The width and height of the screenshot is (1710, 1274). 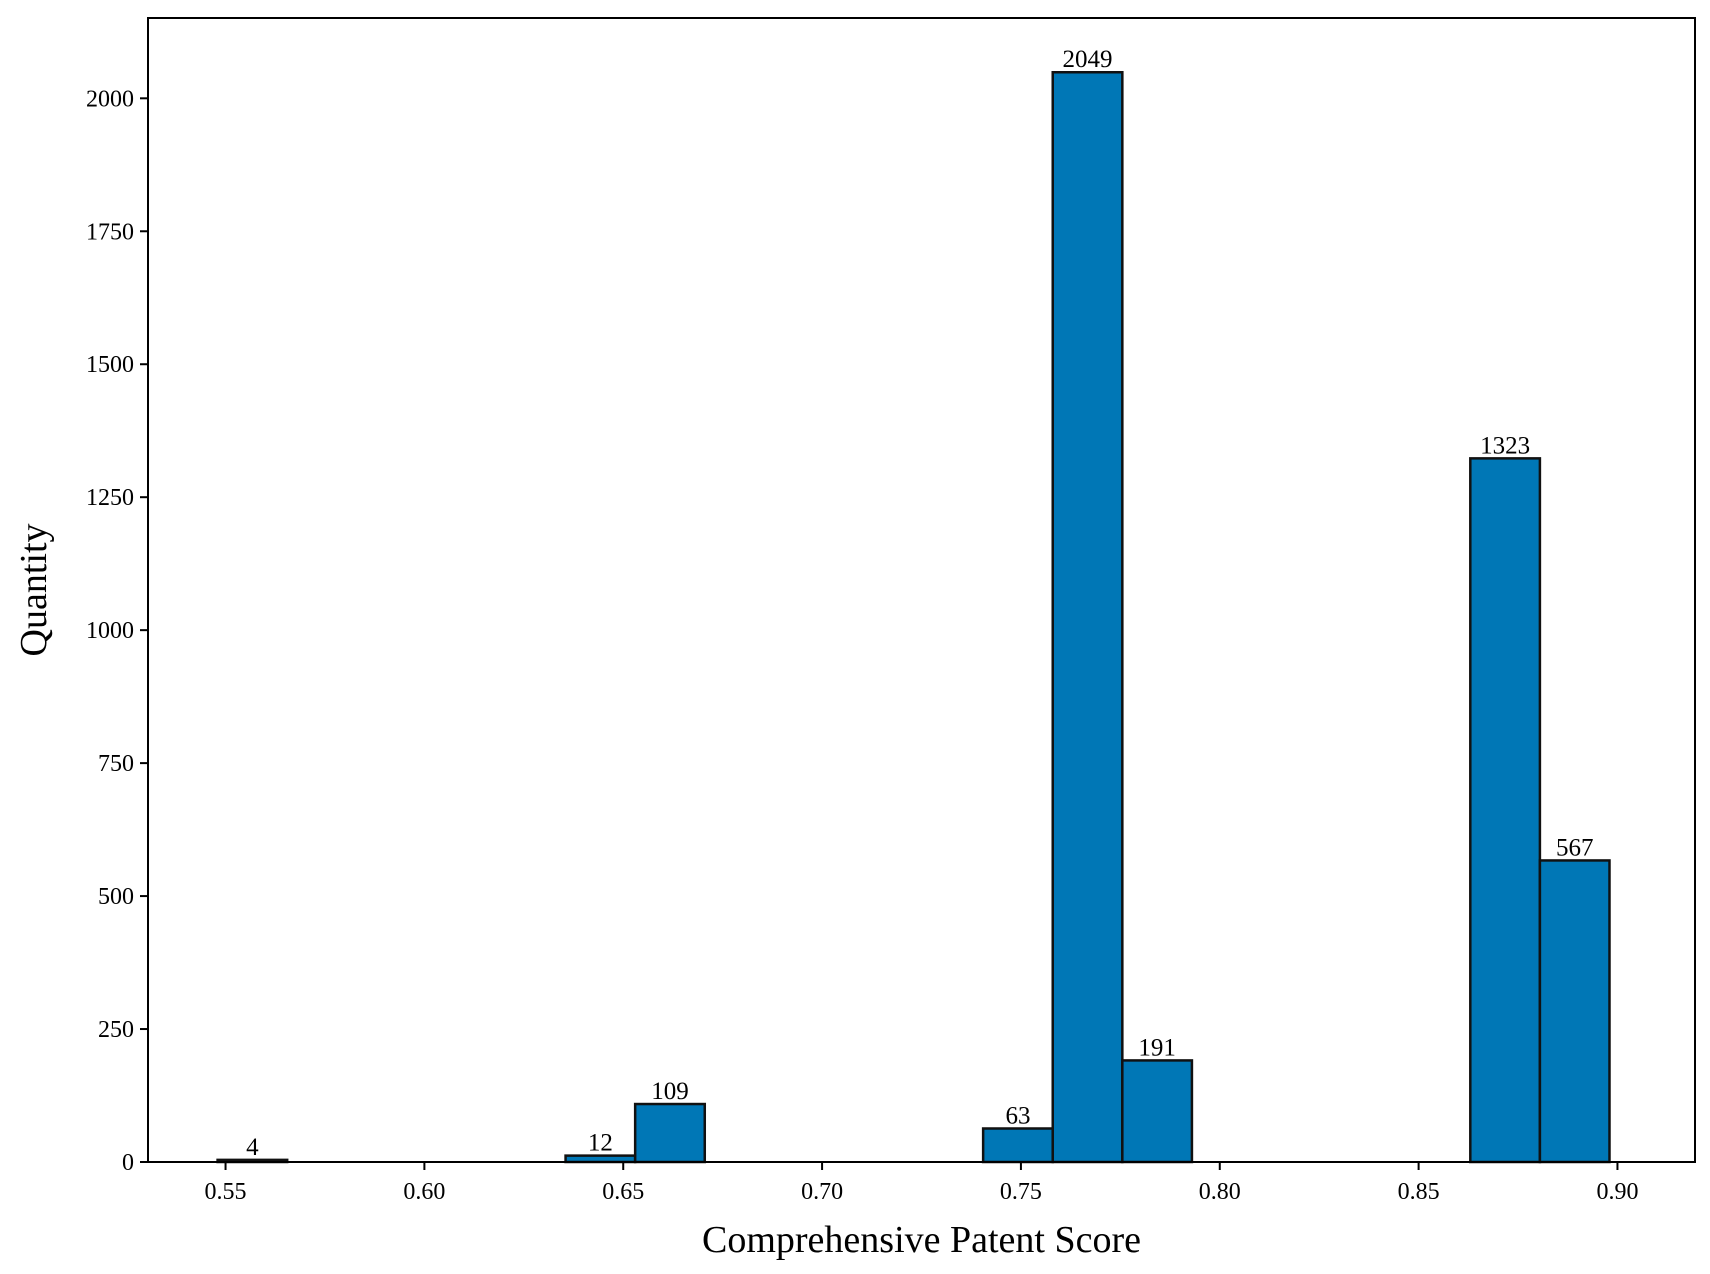 I want to click on bar-value-label: 12, so click(x=600, y=1143).